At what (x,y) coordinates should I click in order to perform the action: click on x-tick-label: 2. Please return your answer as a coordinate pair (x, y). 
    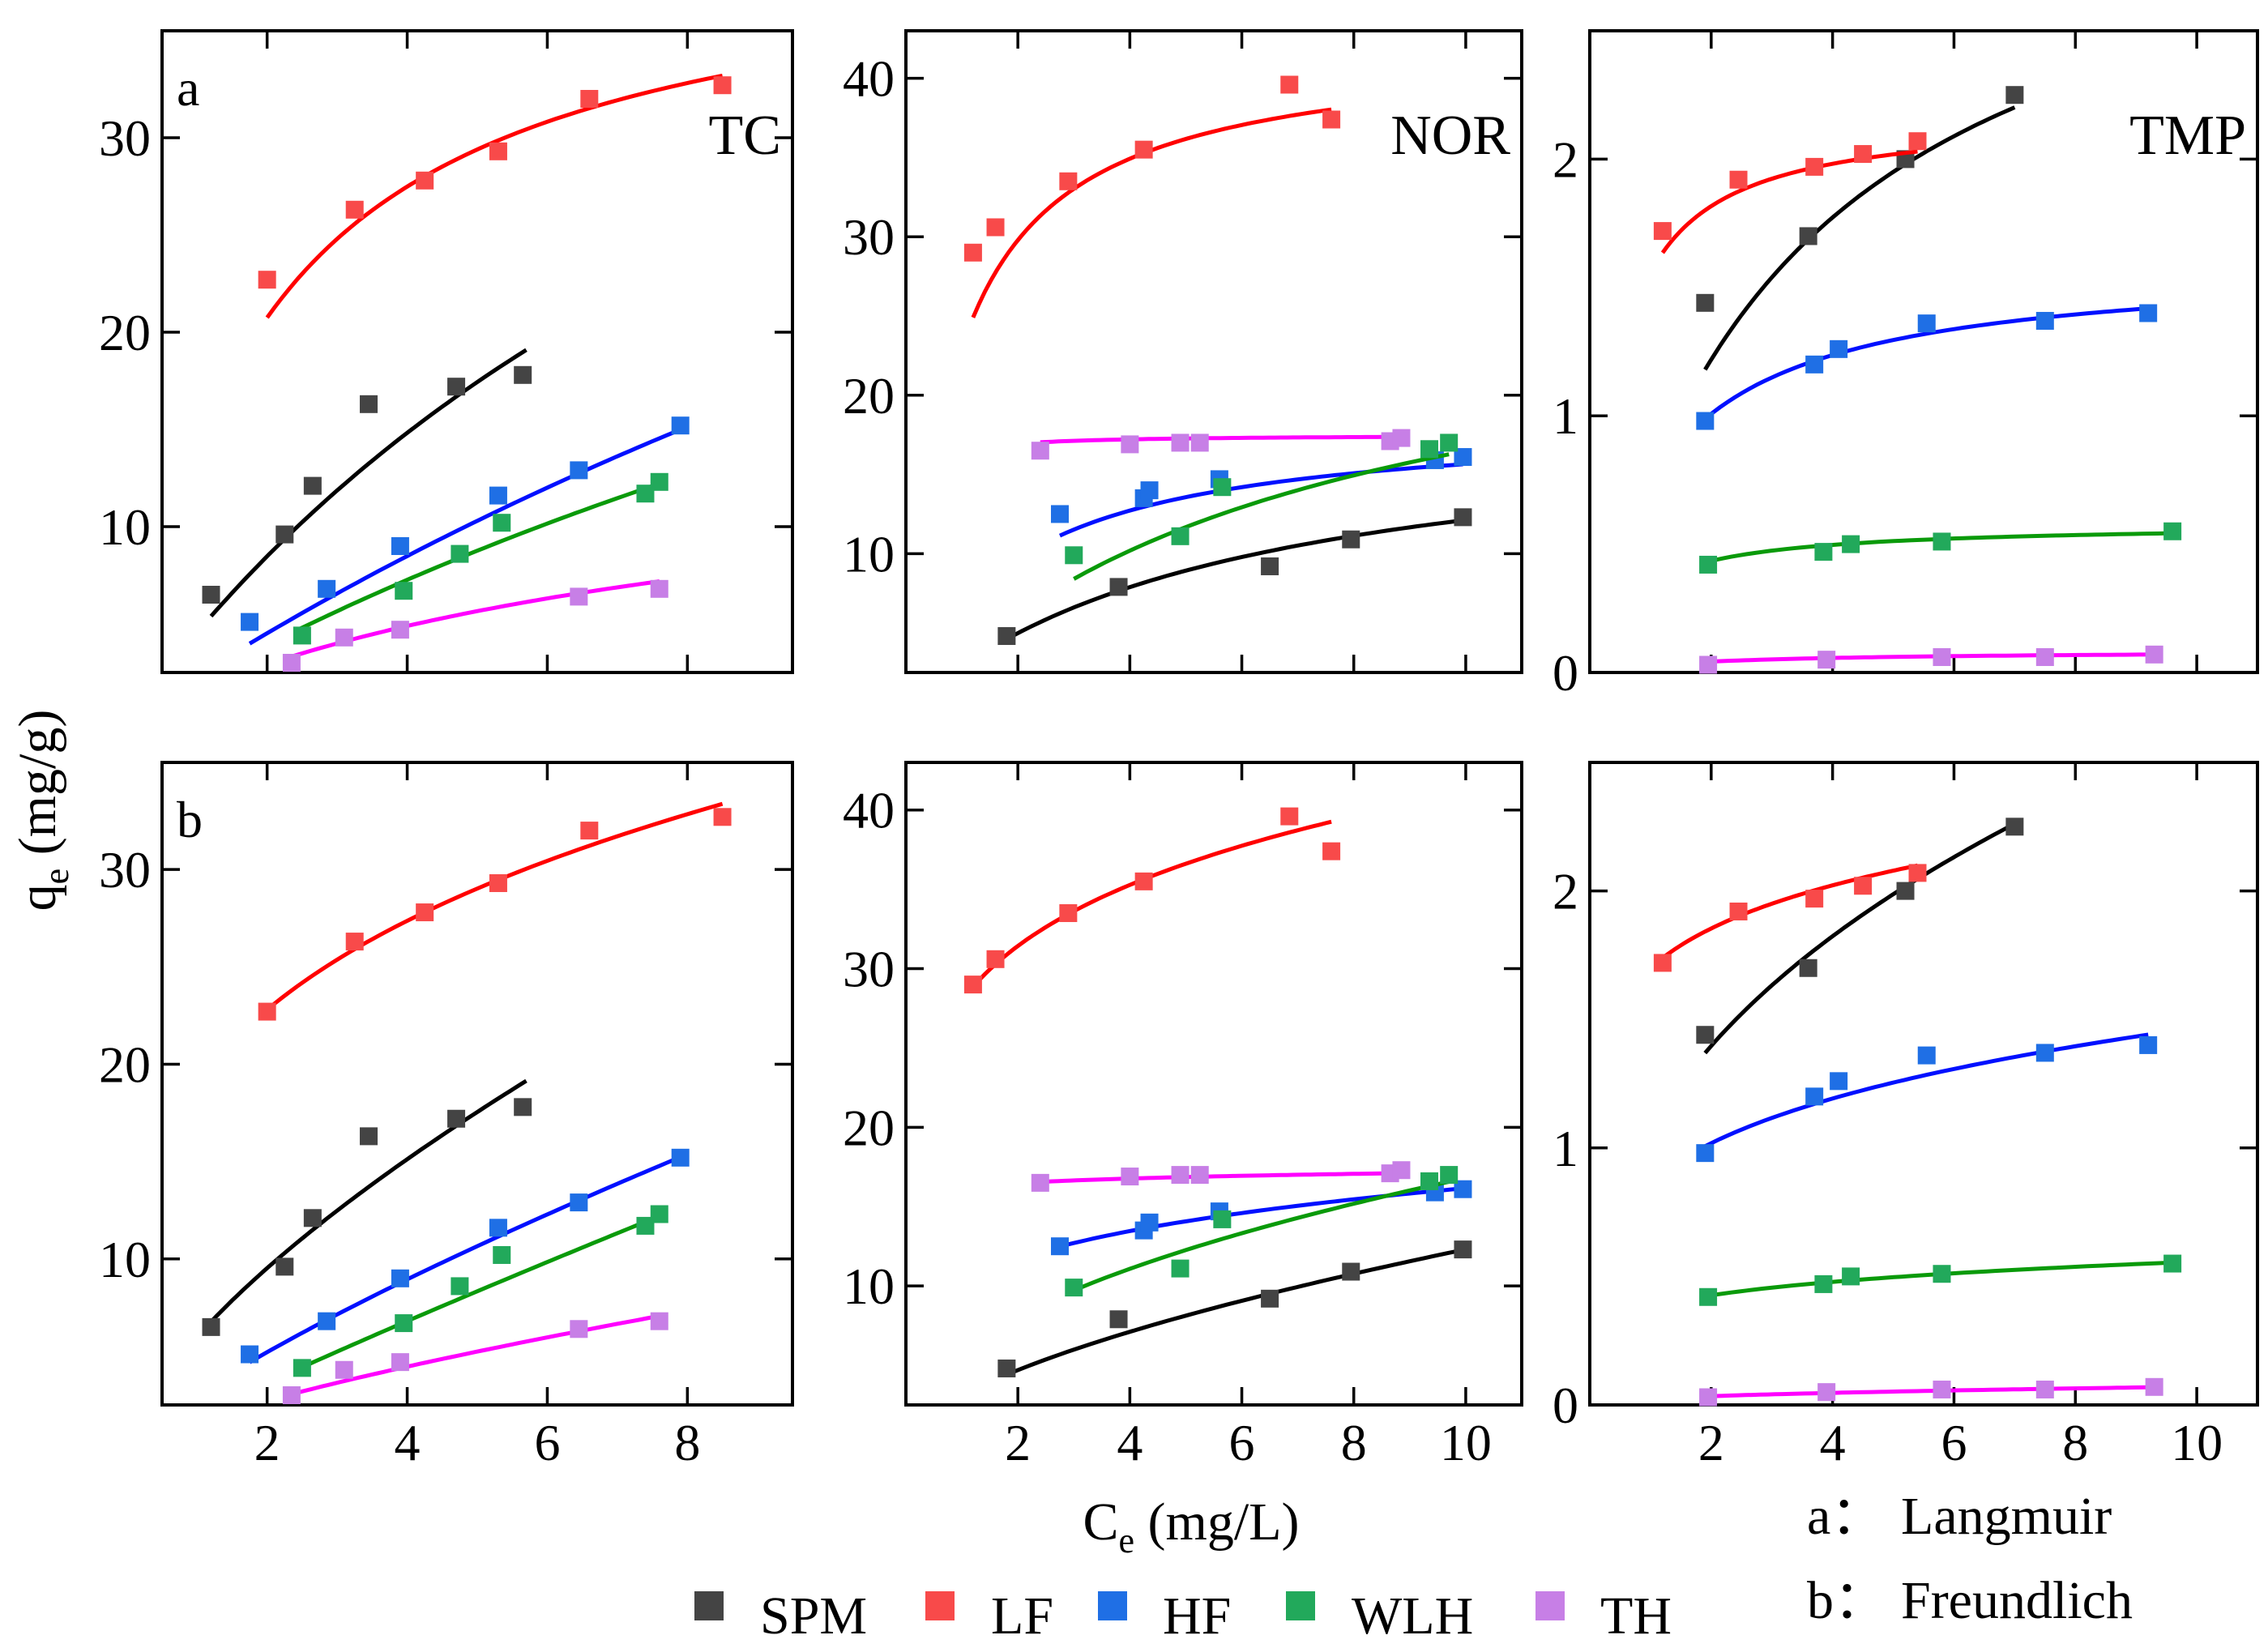
    Looking at the image, I should click on (267, 1443).